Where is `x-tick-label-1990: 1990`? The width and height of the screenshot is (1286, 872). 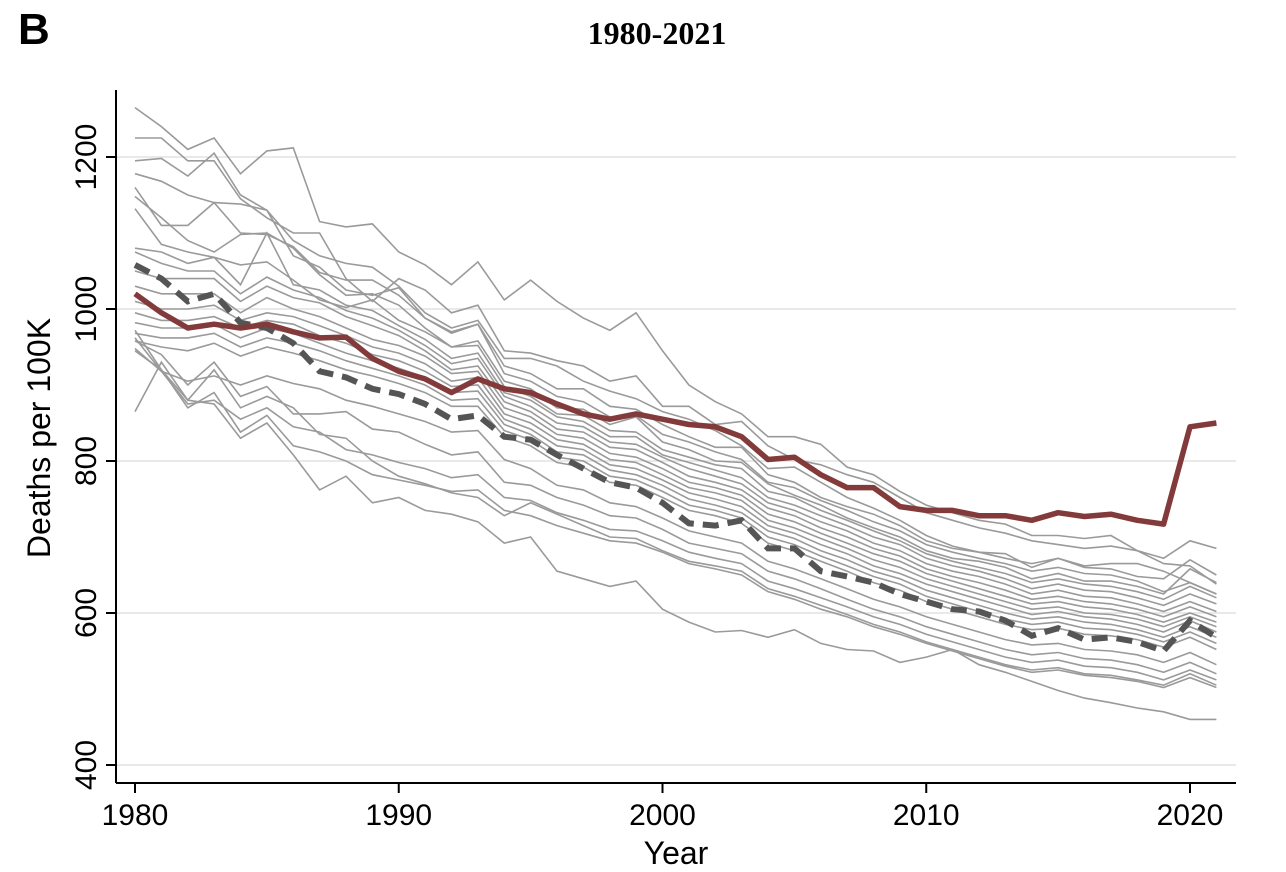
x-tick-label-1990: 1990 is located at coordinates (398, 815).